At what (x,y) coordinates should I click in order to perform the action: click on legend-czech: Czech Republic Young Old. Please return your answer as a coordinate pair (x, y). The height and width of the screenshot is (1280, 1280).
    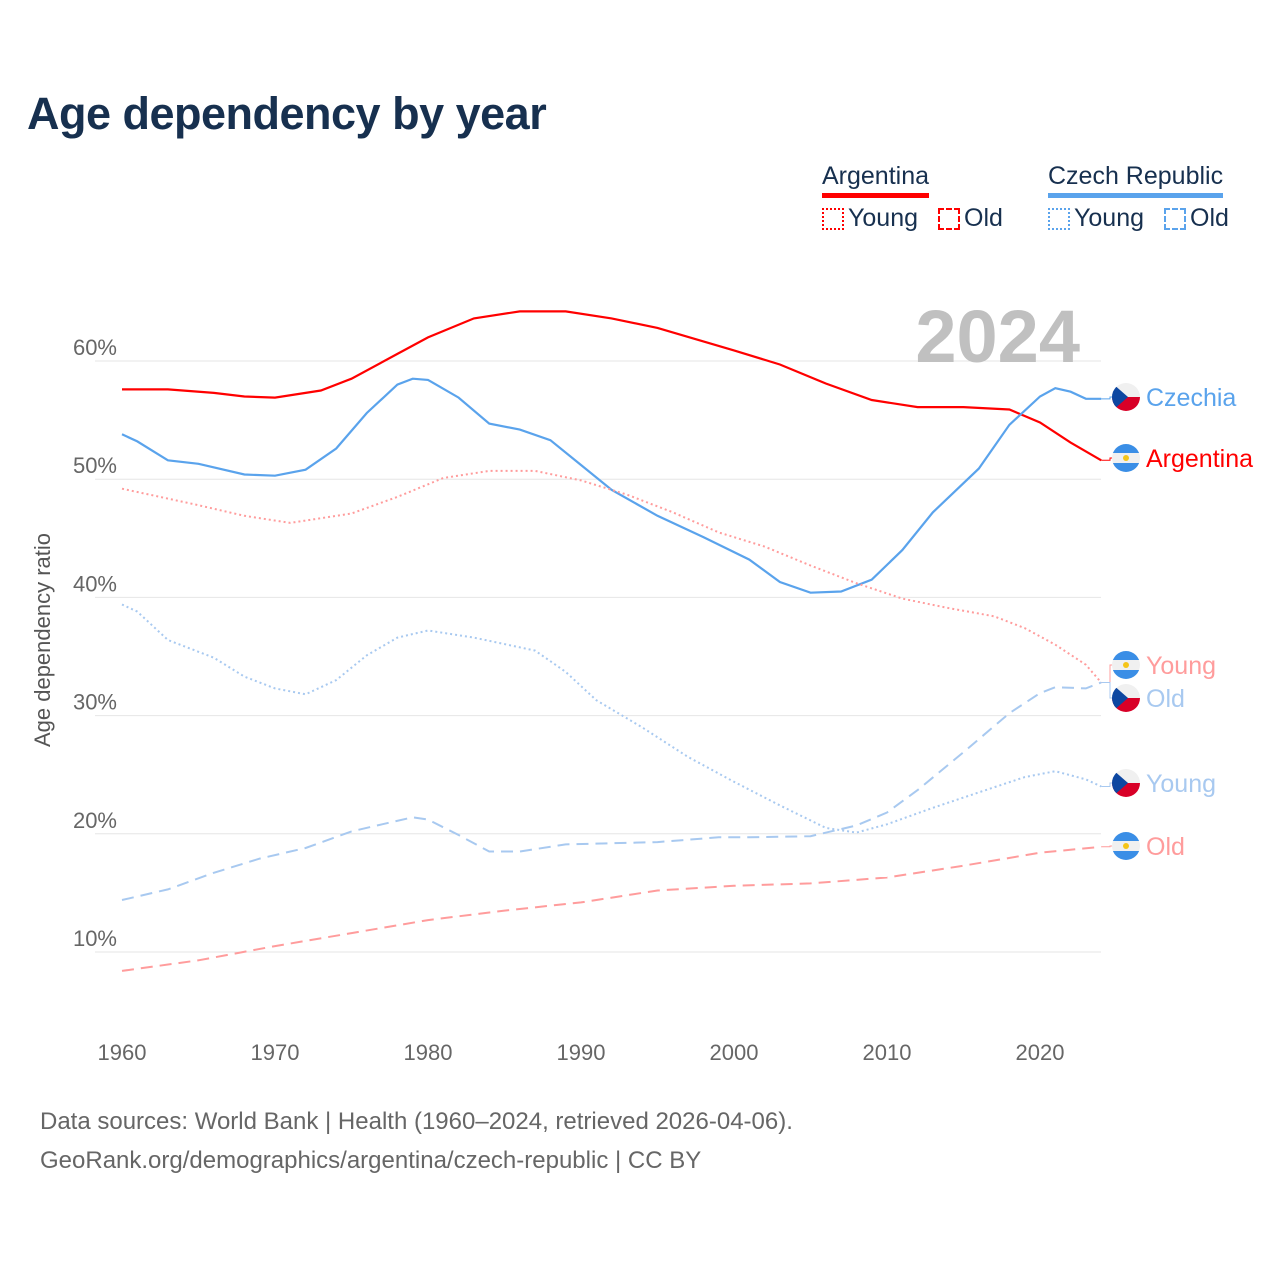
    Looking at the image, I should click on (1145, 197).